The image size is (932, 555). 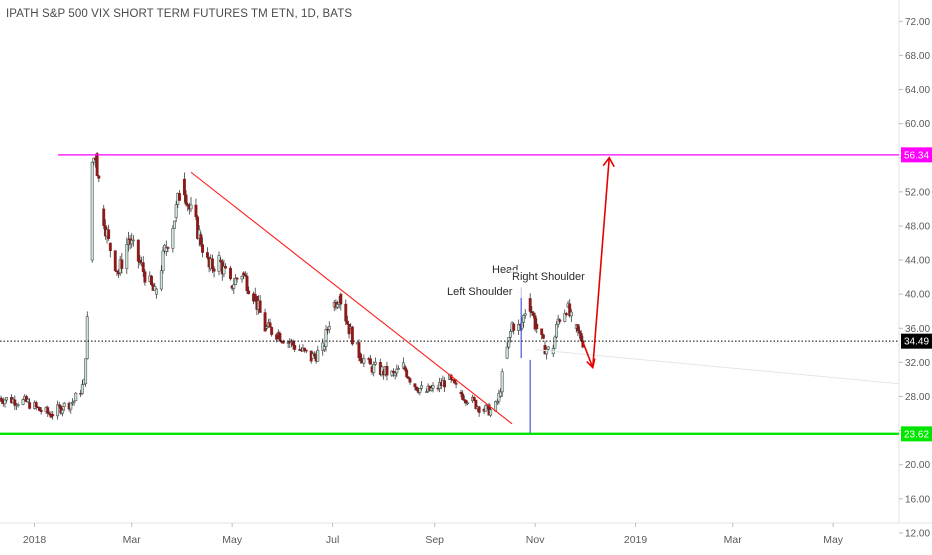 What do you see at coordinates (548, 277) in the screenshot?
I see `right-shoulder-label: Right Shoulder` at bounding box center [548, 277].